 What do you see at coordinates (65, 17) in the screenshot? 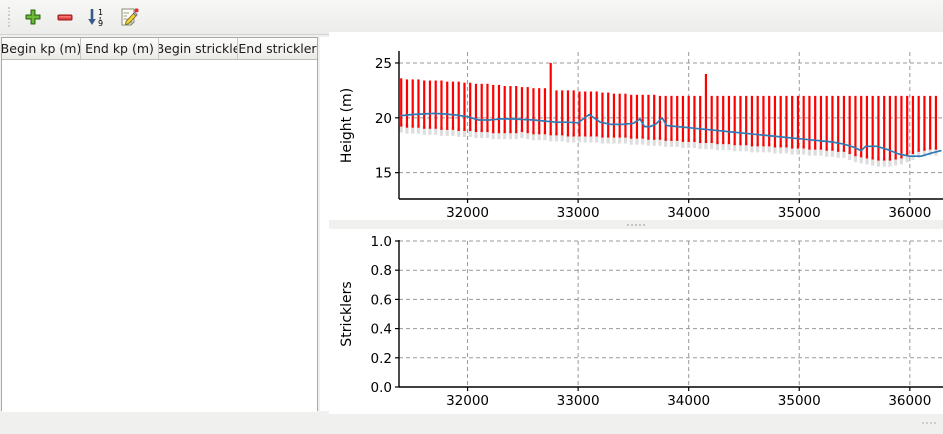
I see `remove-button` at bounding box center [65, 17].